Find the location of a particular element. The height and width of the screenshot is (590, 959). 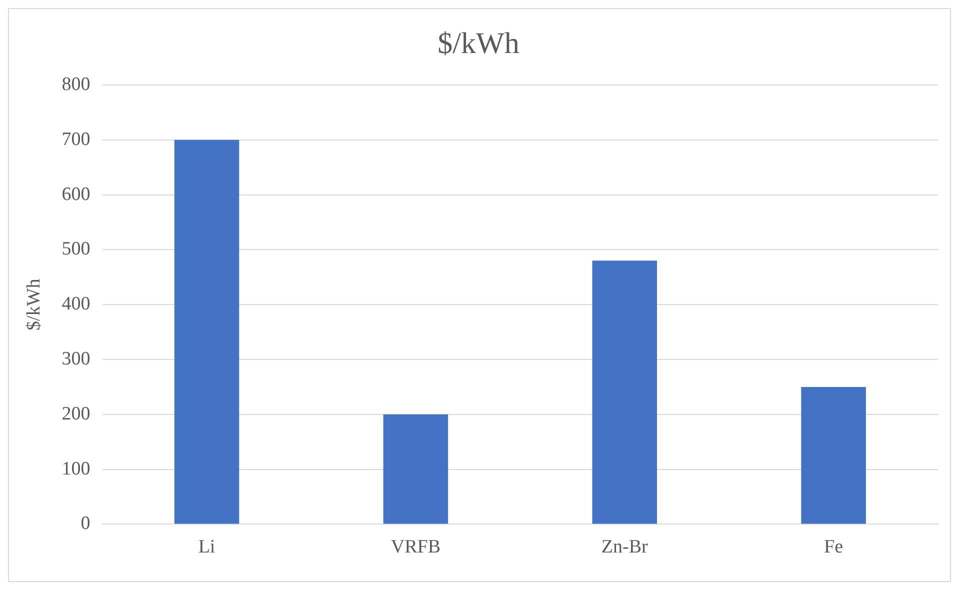

x-tick-label: Zn-Br is located at coordinates (624, 547).